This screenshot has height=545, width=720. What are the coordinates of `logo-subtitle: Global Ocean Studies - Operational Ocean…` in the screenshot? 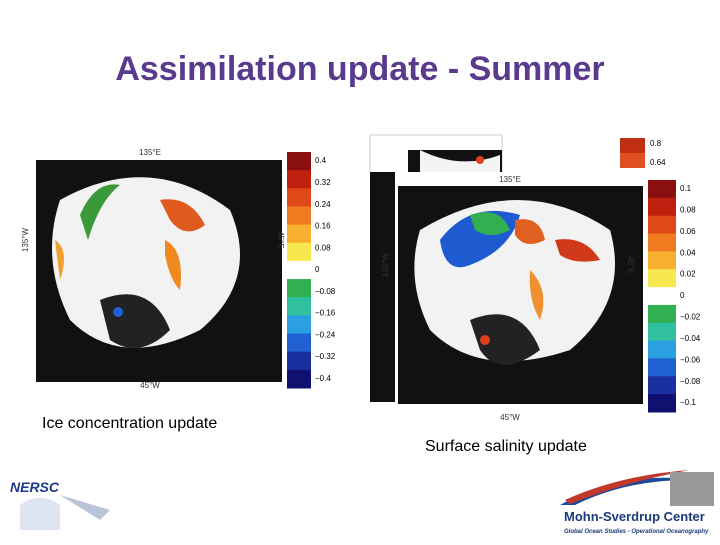 It's located at (636, 532).